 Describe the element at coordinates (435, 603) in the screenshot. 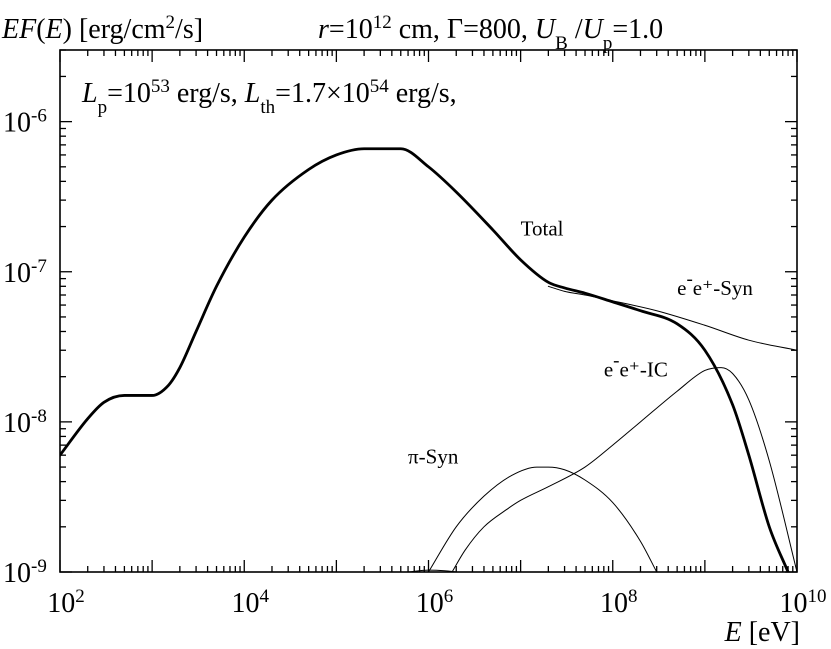

I see `tick-label: 10⁶` at that location.